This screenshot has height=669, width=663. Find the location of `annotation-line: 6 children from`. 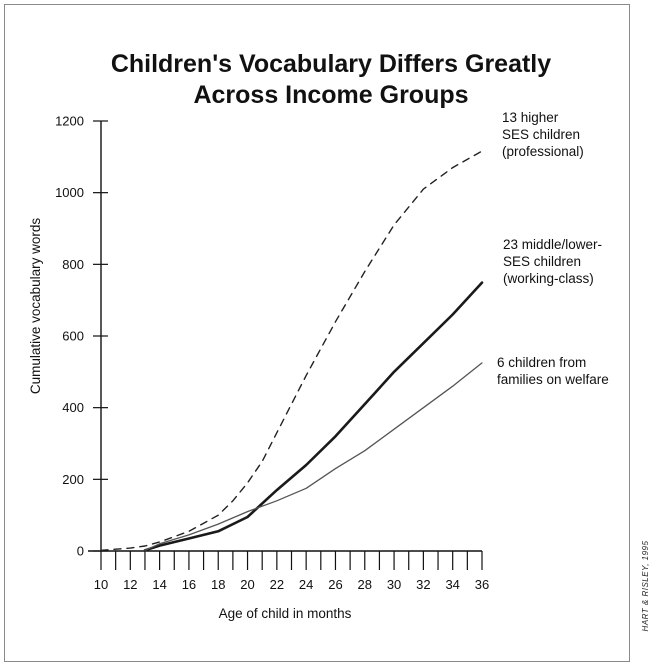

annotation-line: 6 children from is located at coordinates (541, 362).